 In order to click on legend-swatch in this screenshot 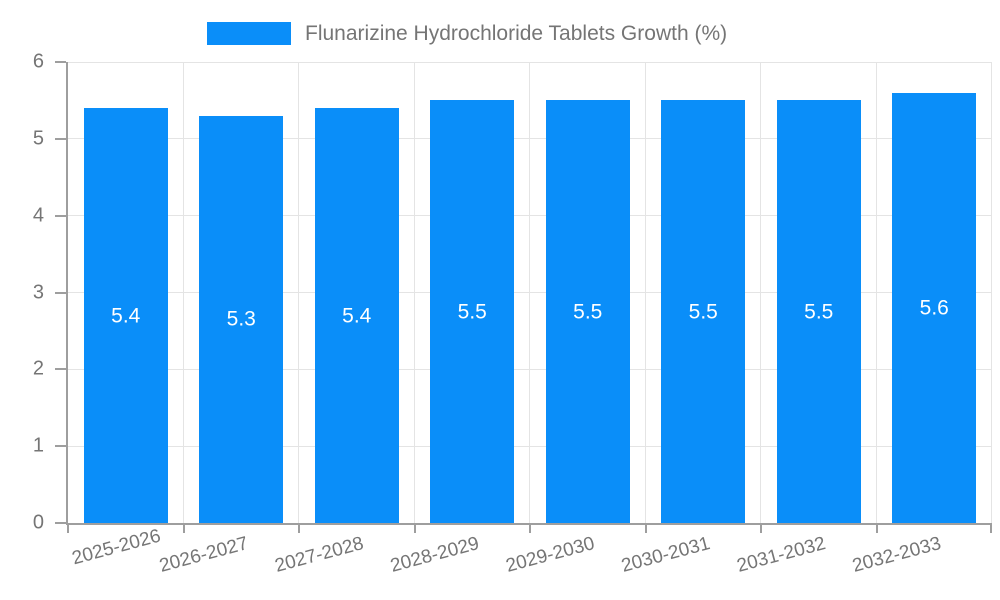, I will do `click(249, 34)`.